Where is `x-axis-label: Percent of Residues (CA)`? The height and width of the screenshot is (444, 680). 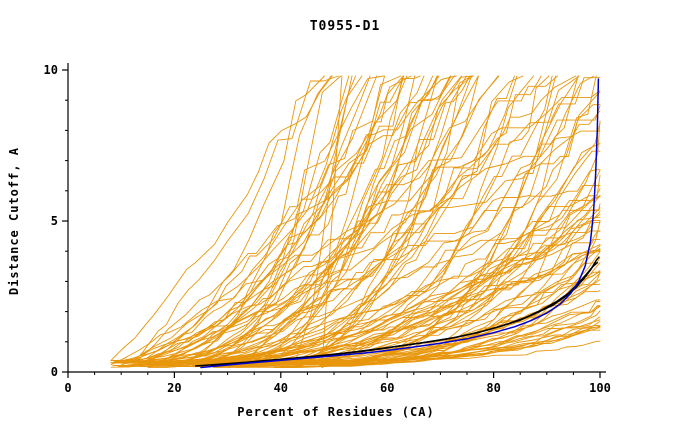 x-axis-label: Percent of Residues (CA) is located at coordinates (335, 412).